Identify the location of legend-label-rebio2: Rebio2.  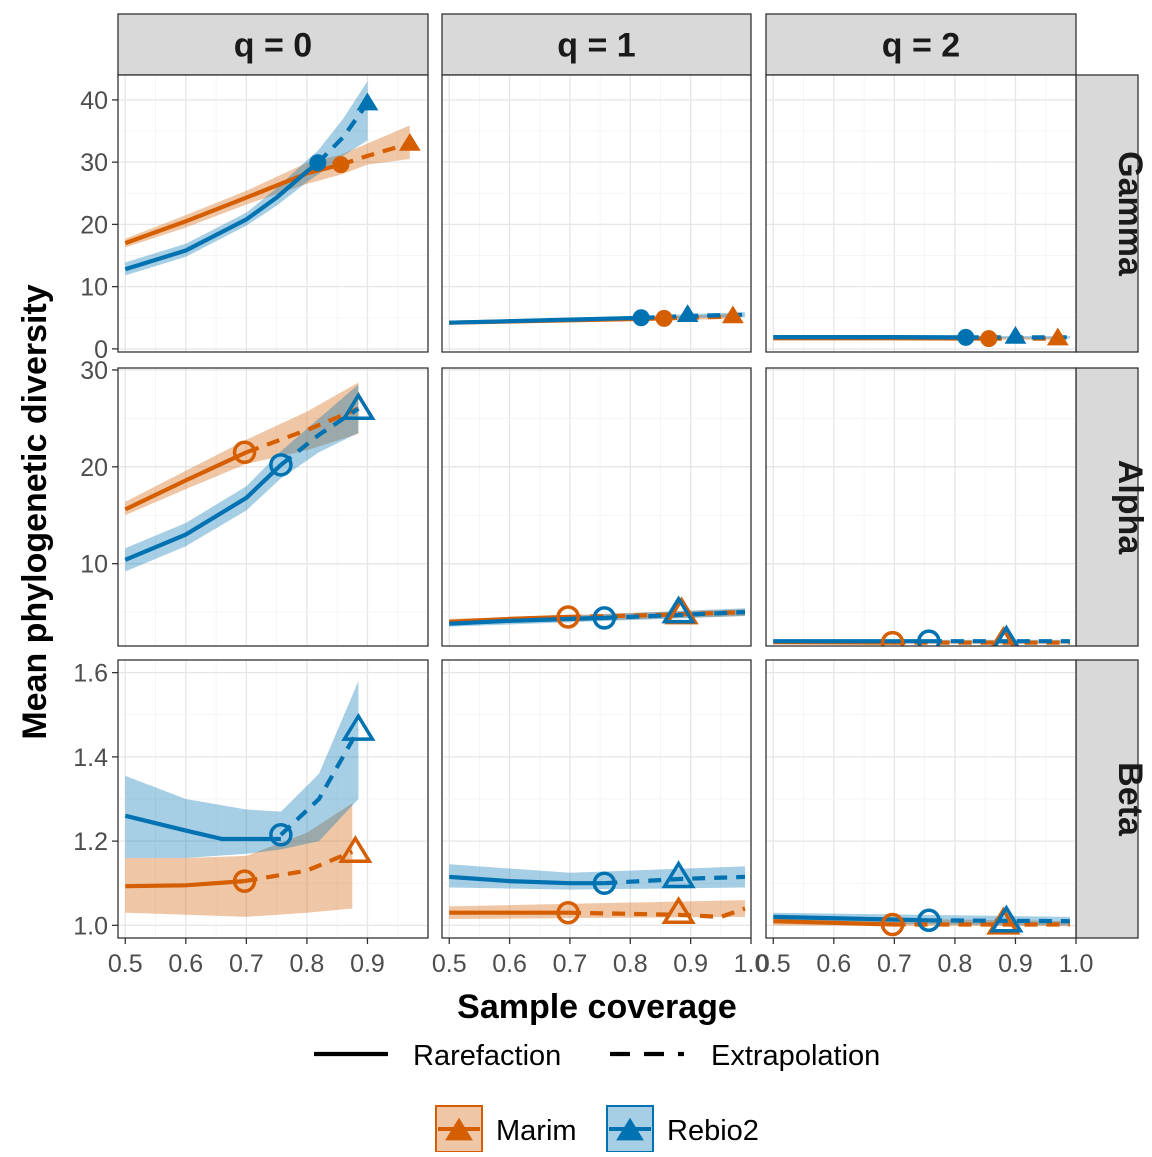
(713, 1131).